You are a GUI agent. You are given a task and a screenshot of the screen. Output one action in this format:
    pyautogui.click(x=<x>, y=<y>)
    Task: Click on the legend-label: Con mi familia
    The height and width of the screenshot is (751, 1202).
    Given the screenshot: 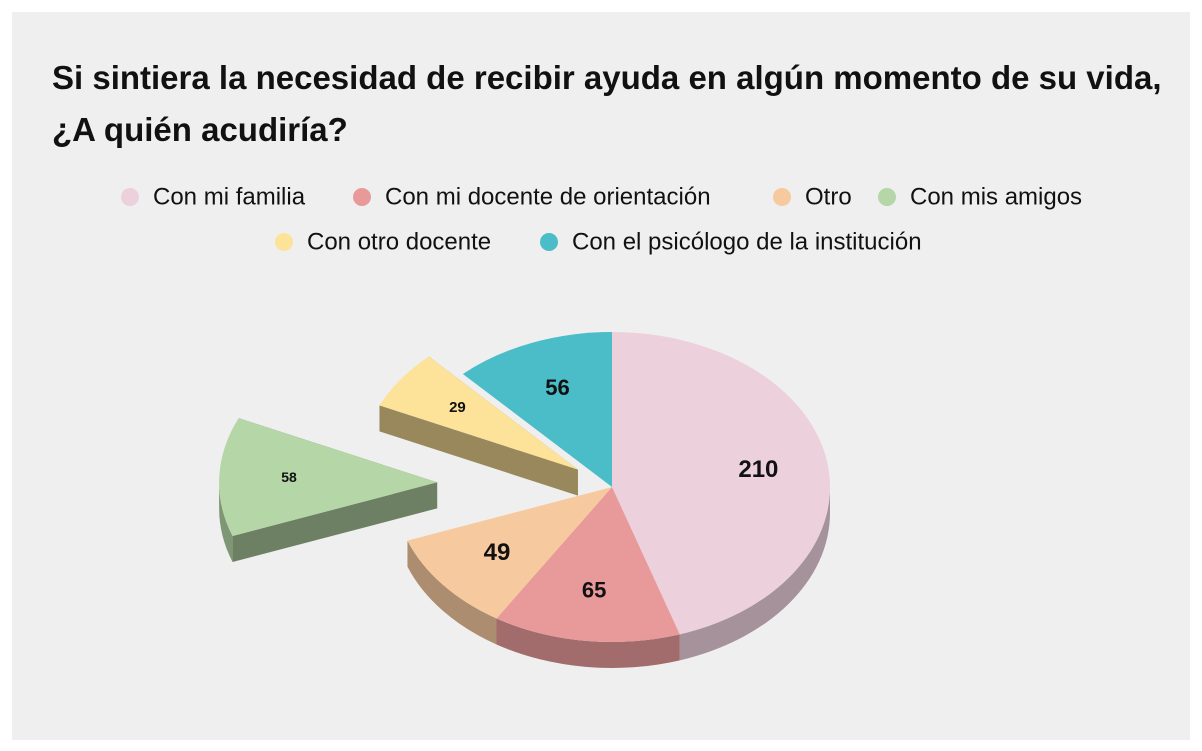 What is the action you would take?
    pyautogui.click(x=229, y=196)
    